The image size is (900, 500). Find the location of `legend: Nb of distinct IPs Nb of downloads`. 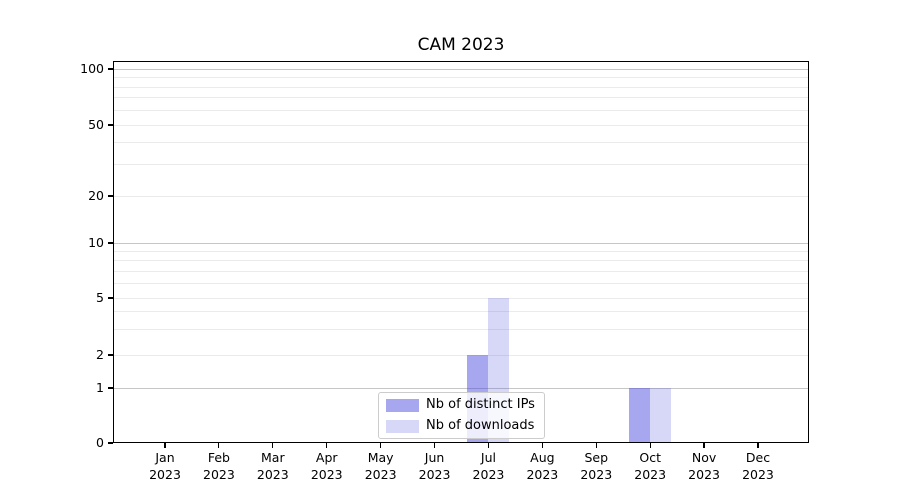

legend: Nb of distinct IPs Nb of downloads is located at coordinates (461, 415).